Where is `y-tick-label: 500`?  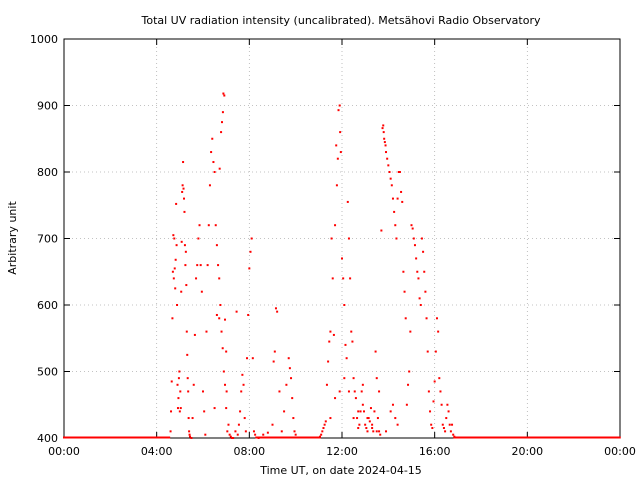
y-tick-label: 500 is located at coordinates (47, 372).